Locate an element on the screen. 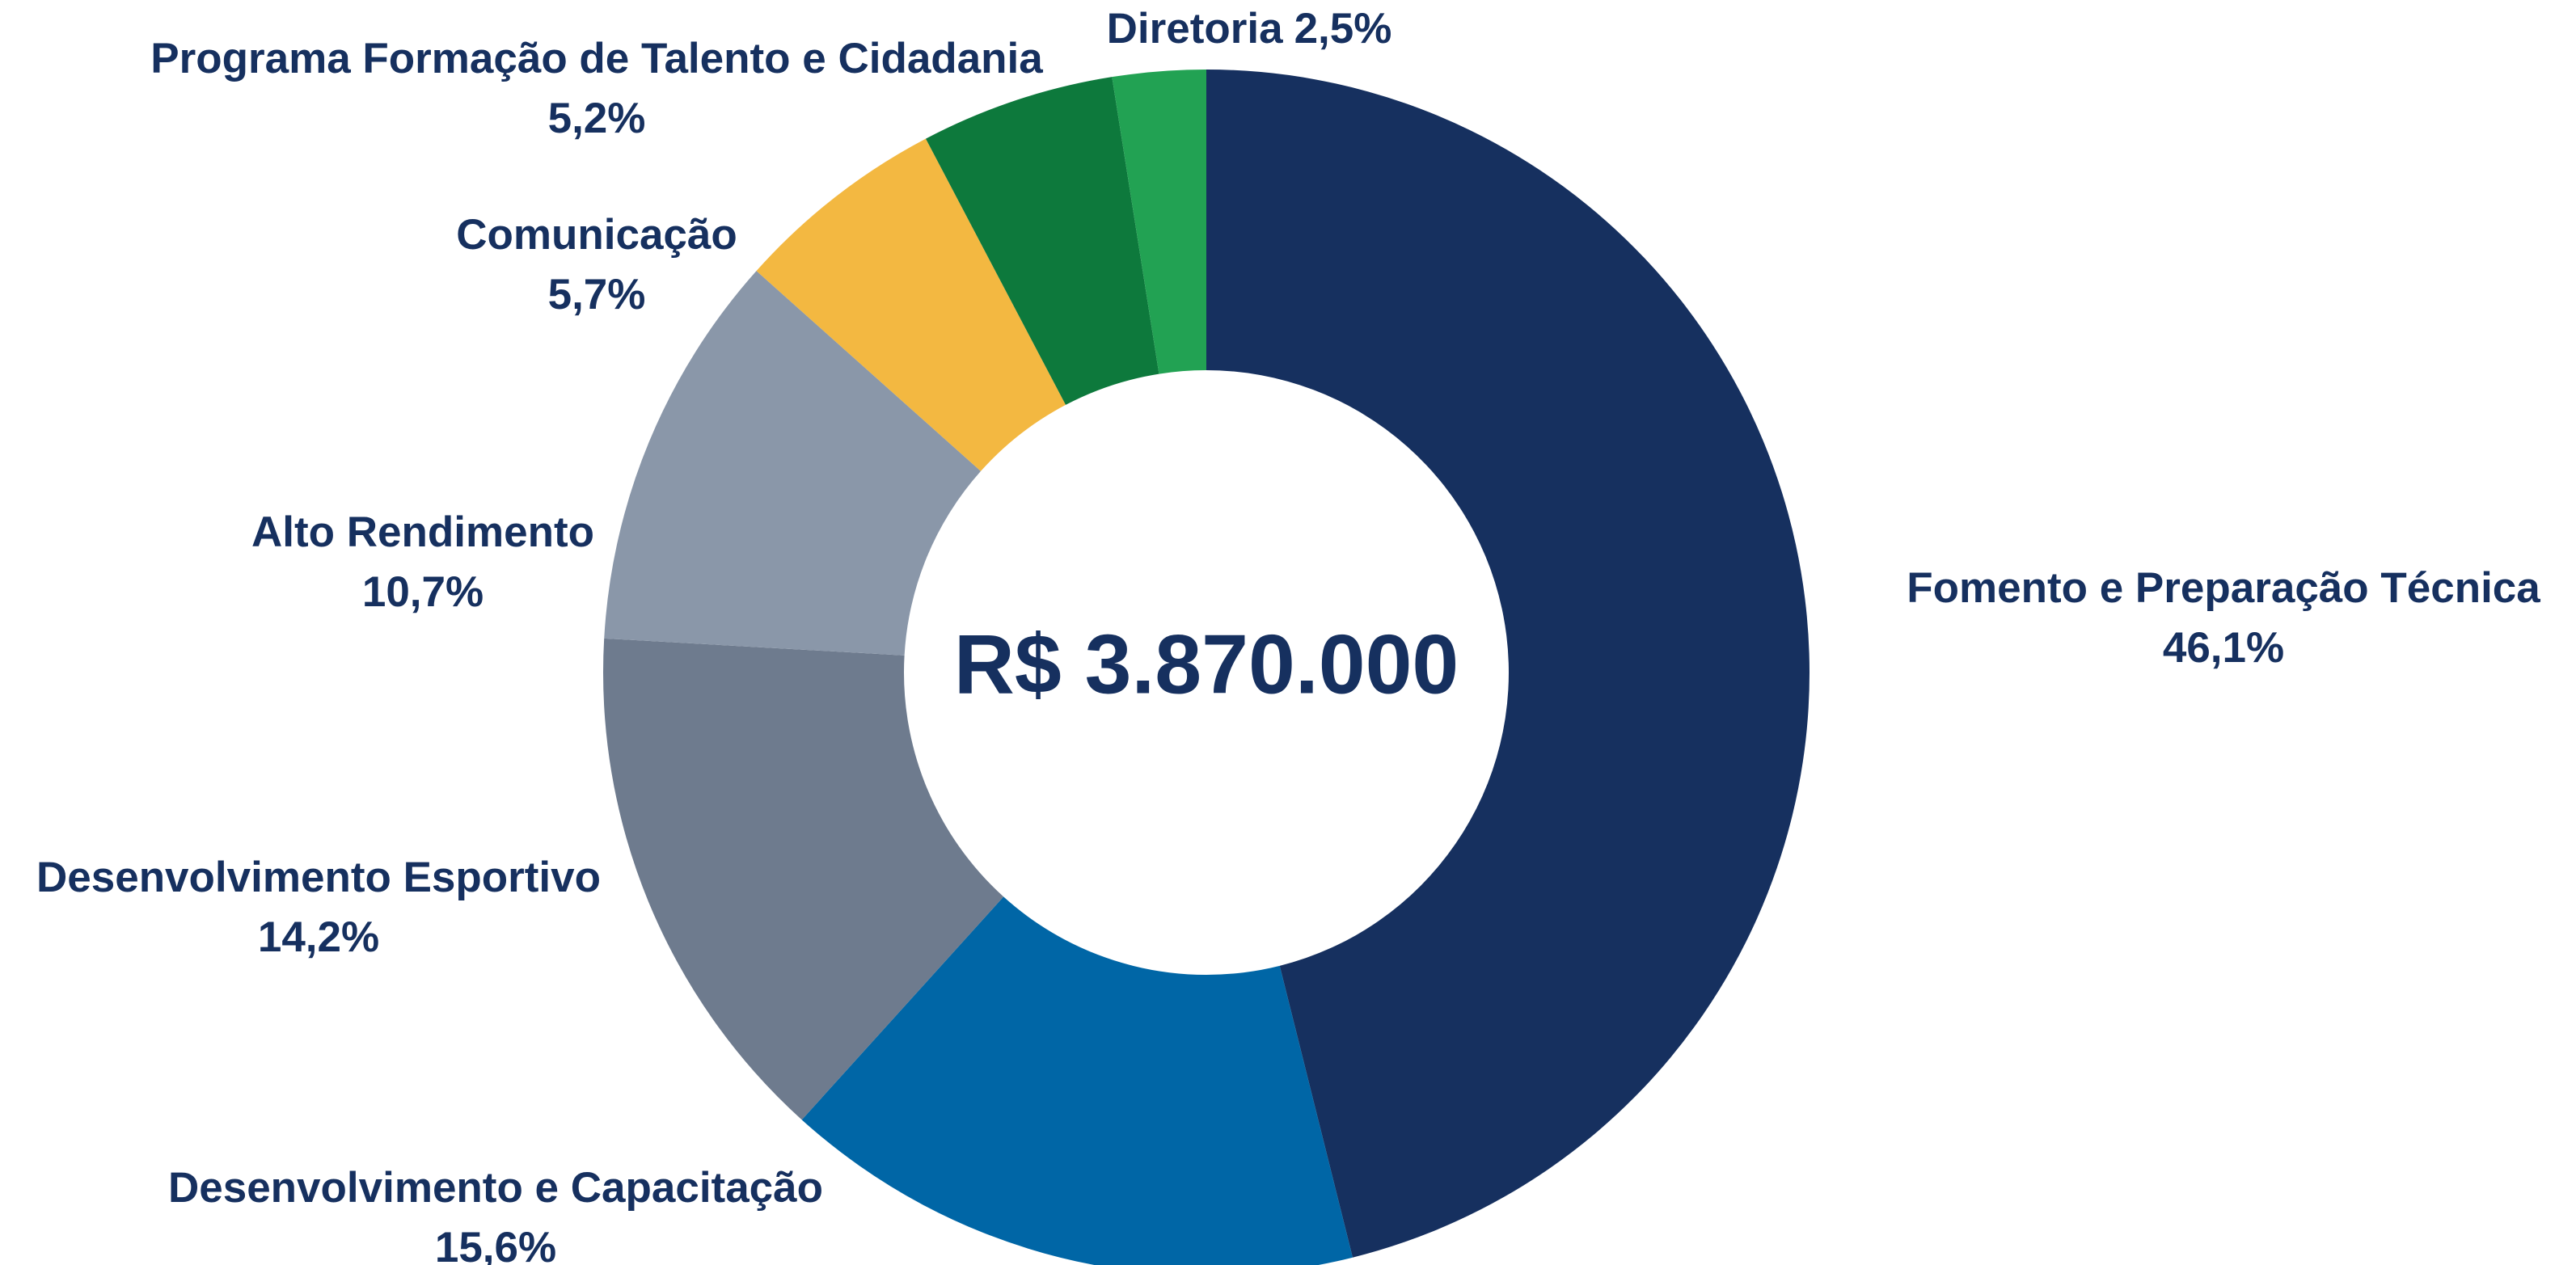 This screenshot has height=1265, width=2576. value-label: 15,6% is located at coordinates (495, 1244).